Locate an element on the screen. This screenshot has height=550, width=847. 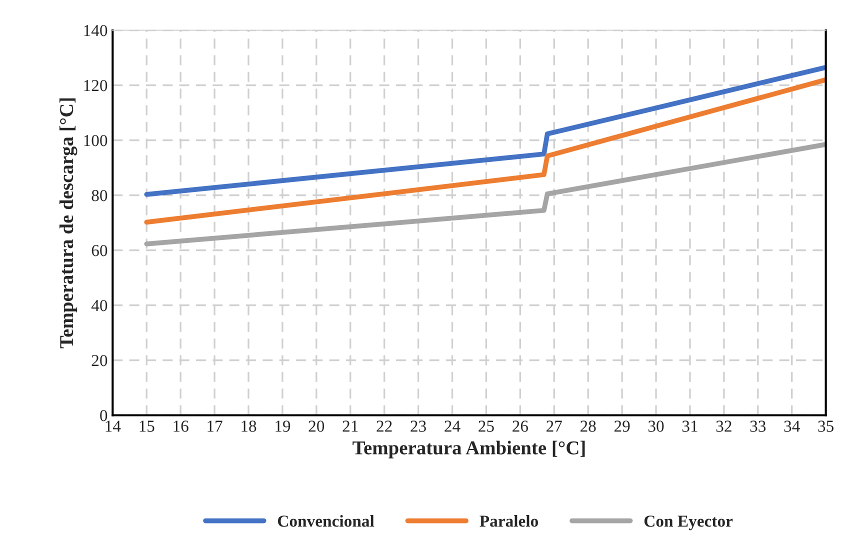
x-tick-label: 20 is located at coordinates (316, 426).